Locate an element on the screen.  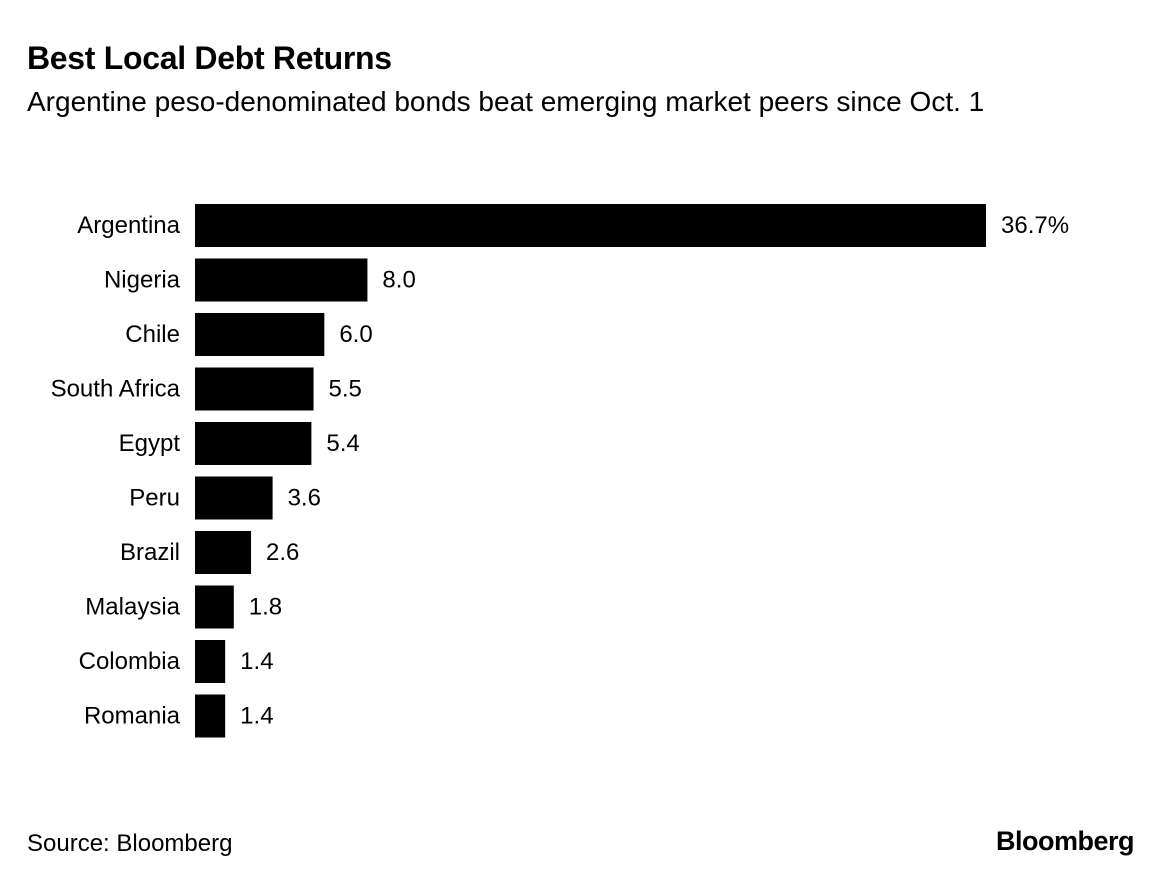
category-label: Brazil is located at coordinates (150, 552).